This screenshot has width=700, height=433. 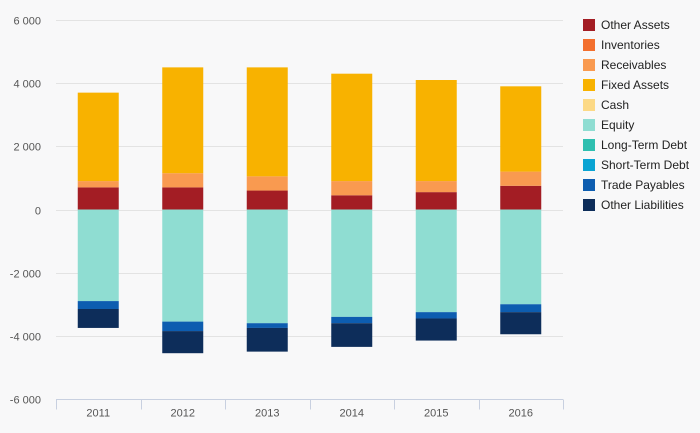 I want to click on legend-label: Receivables, so click(x=633, y=65).